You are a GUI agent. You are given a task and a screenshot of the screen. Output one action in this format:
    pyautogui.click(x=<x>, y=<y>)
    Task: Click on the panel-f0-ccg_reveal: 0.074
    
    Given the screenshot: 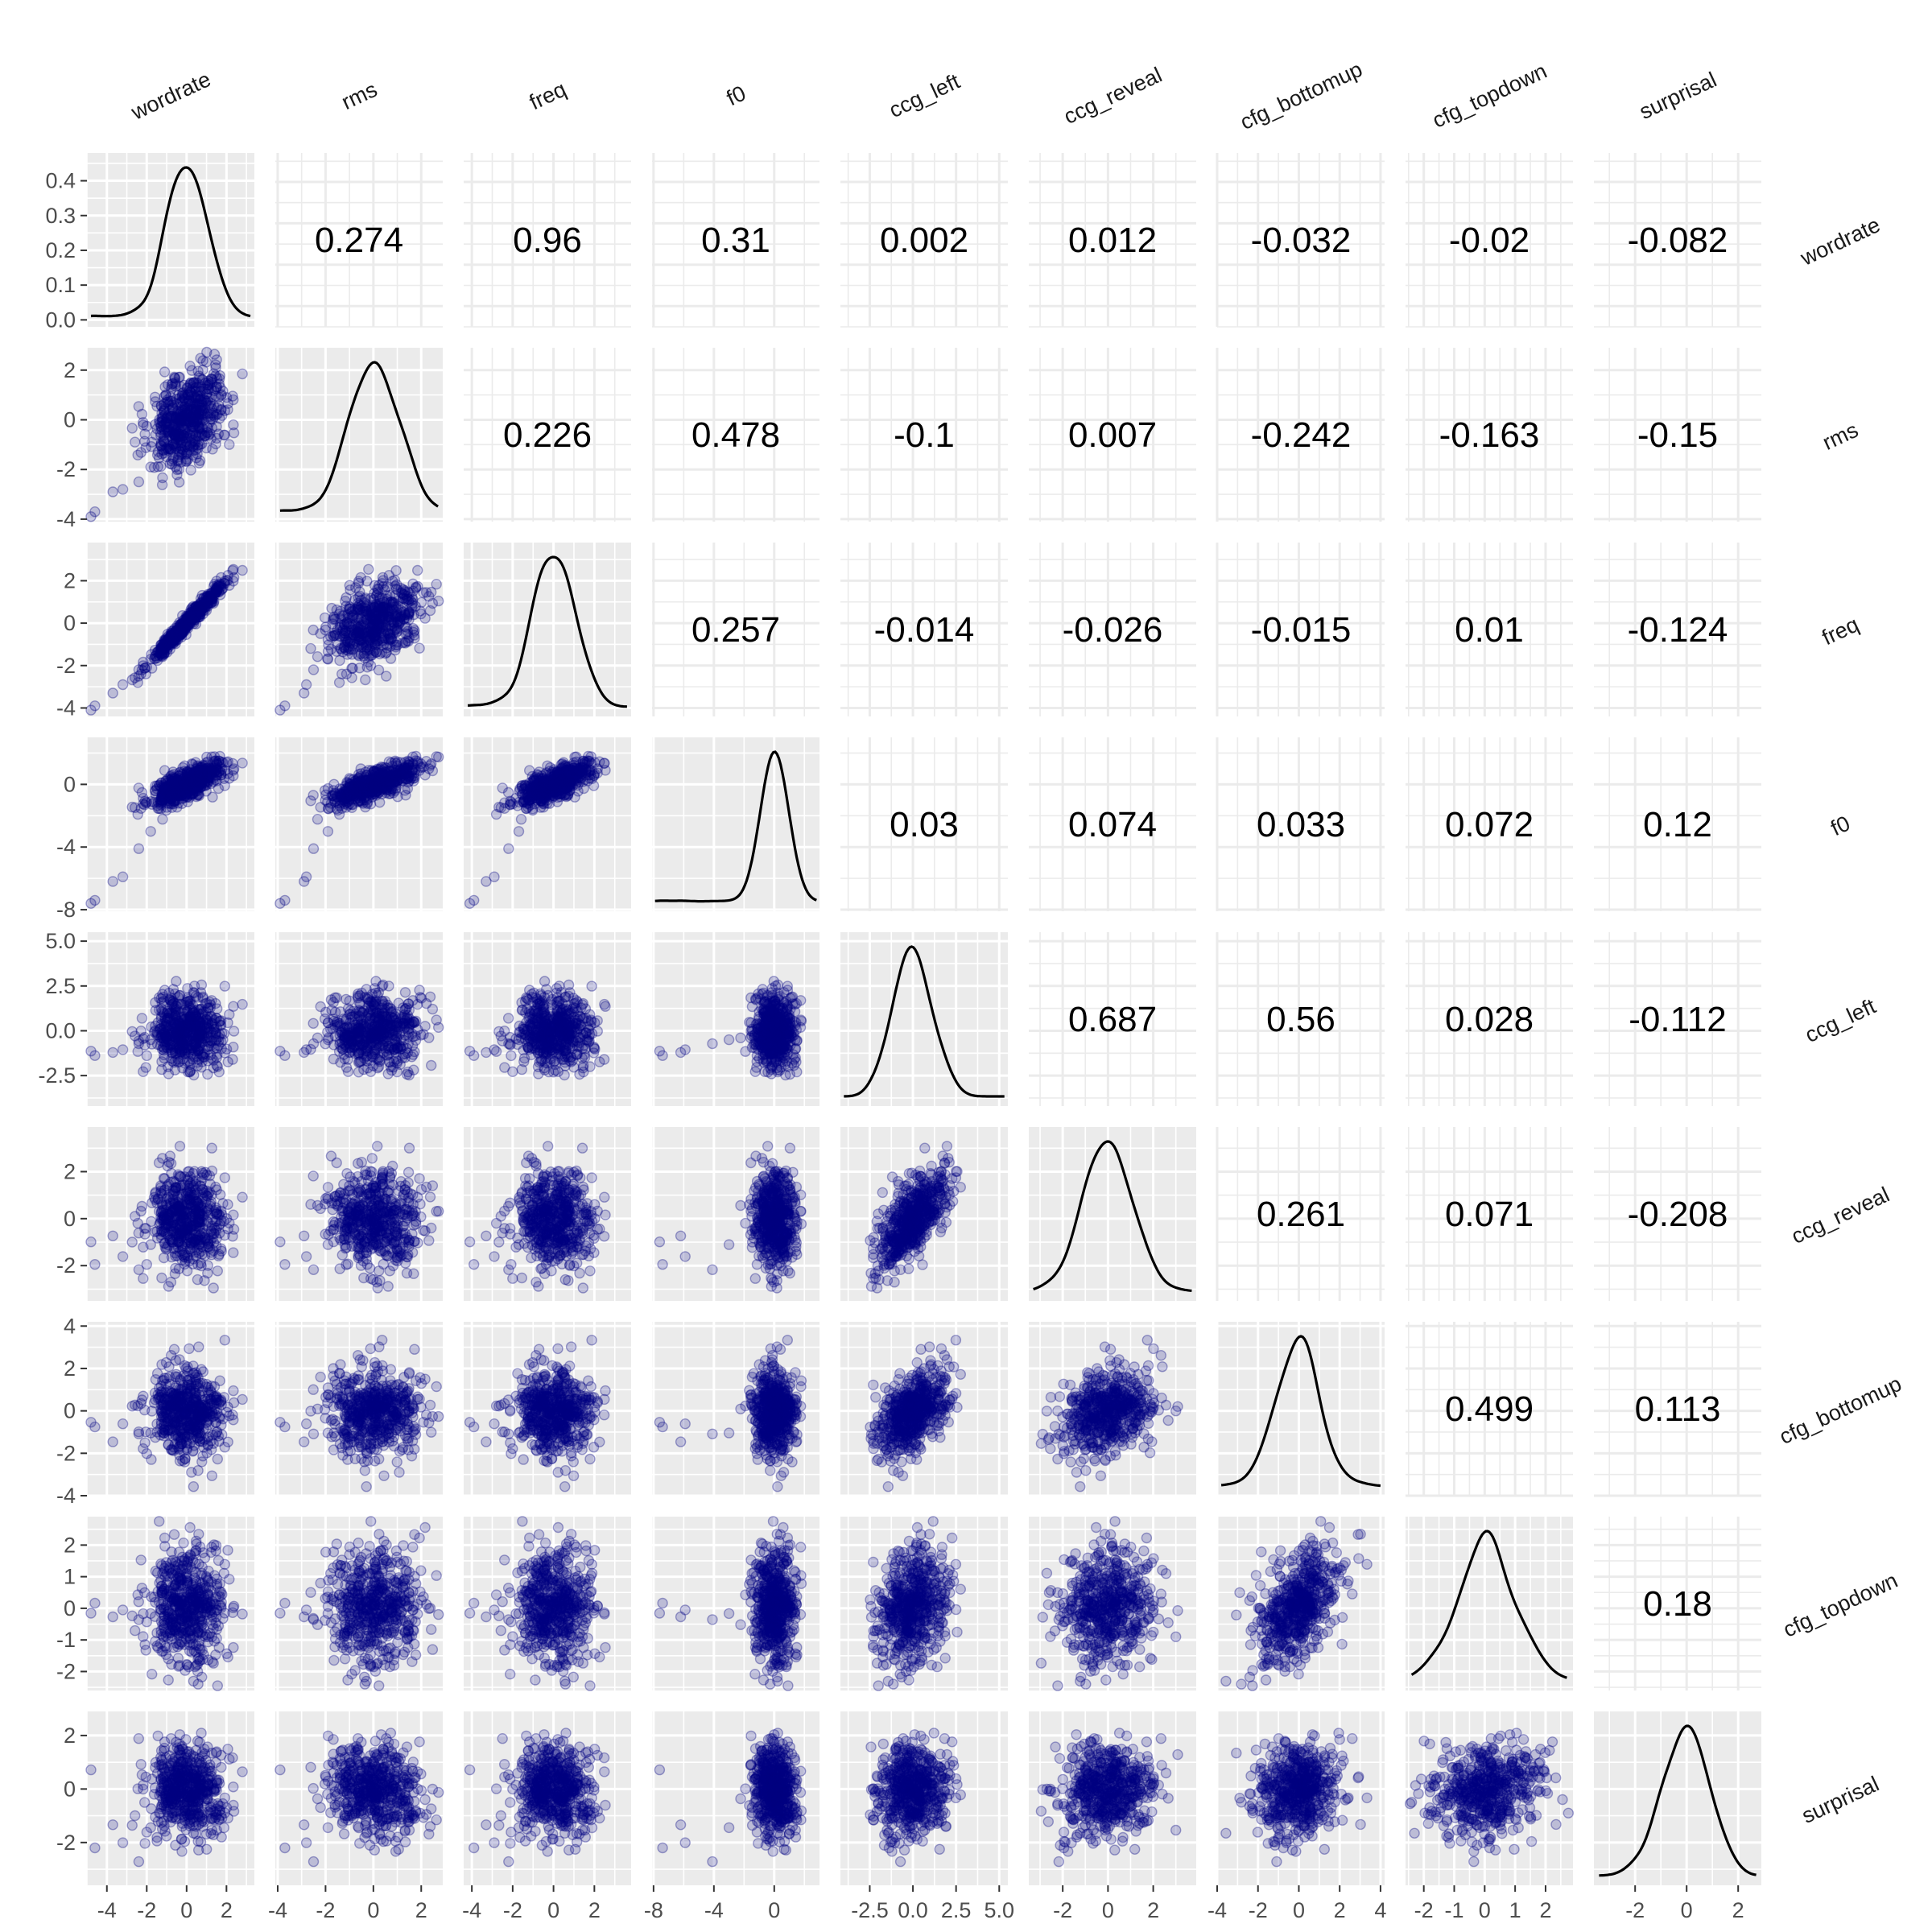 What is the action you would take?
    pyautogui.click(x=1112, y=824)
    